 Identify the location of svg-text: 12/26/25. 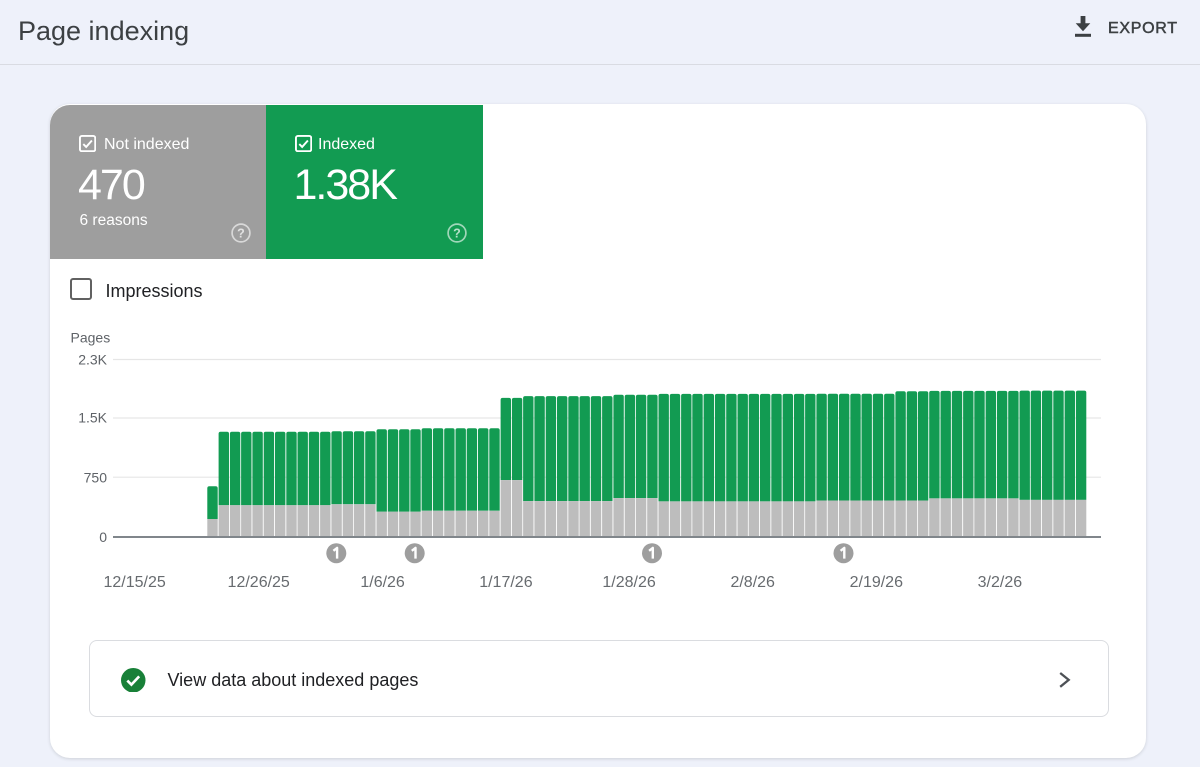
(259, 582).